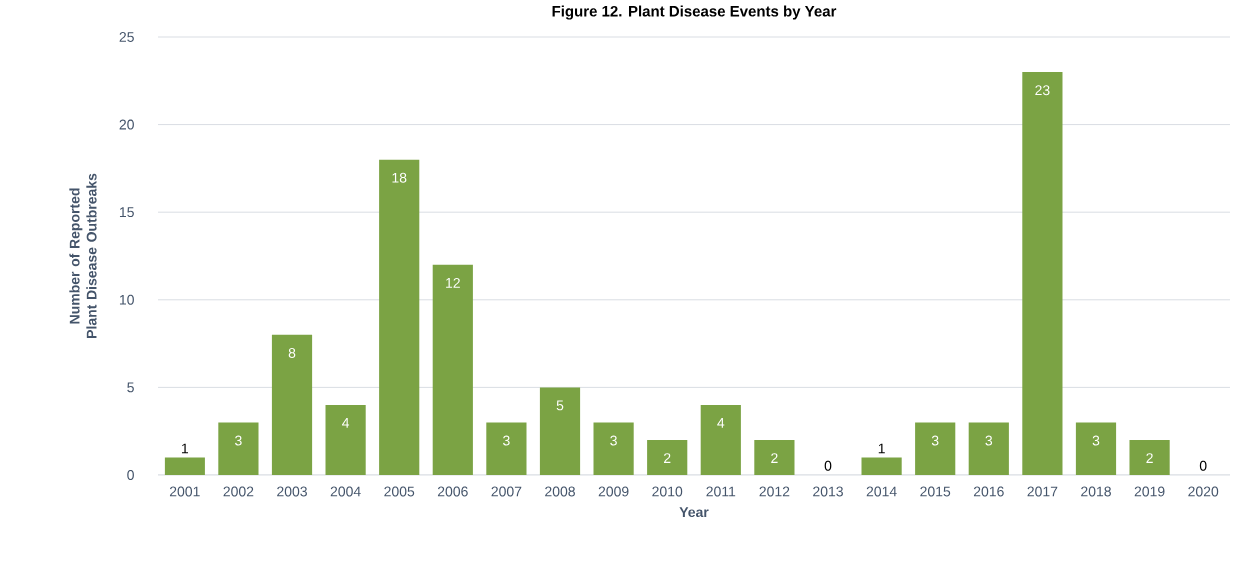 Image resolution: width=1248 pixels, height=583 pixels. What do you see at coordinates (828, 491) in the screenshot?
I see `x-tick-label: 2013` at bounding box center [828, 491].